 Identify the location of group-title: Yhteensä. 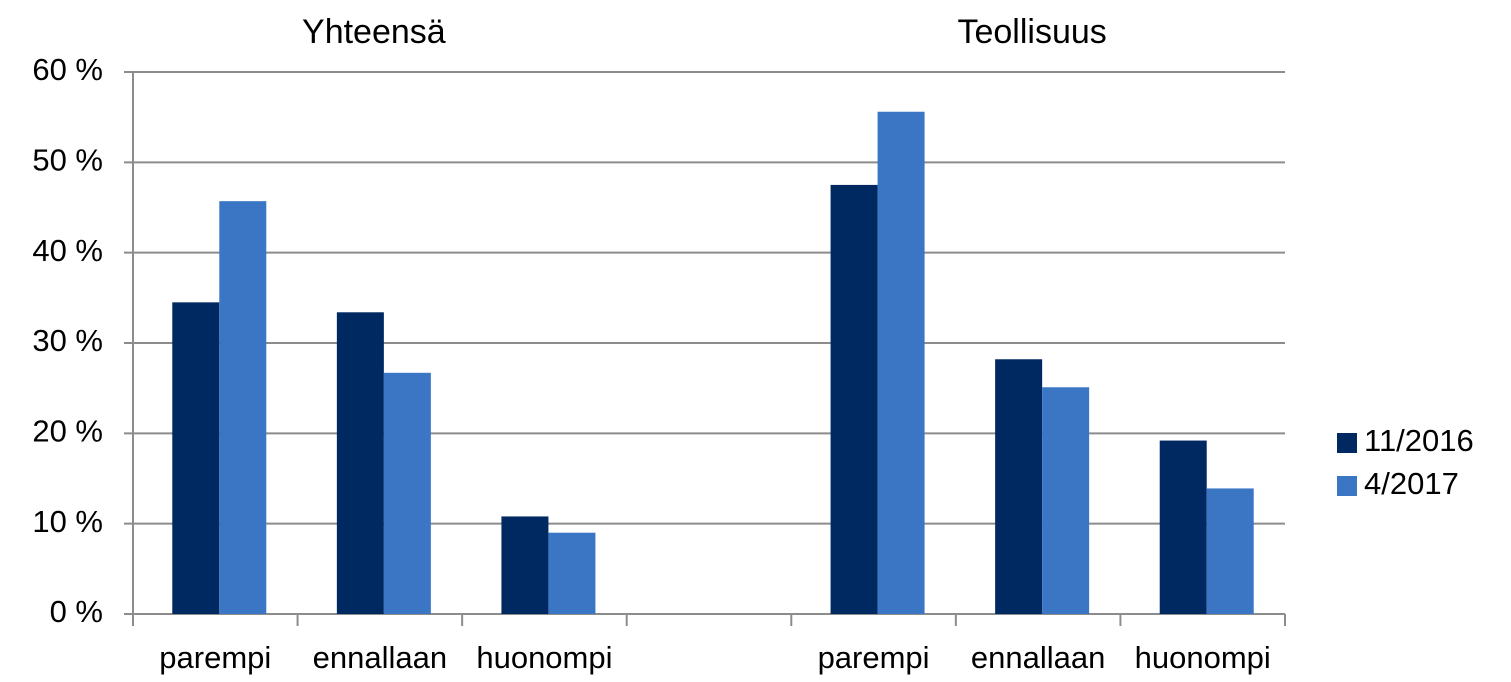
(374, 32).